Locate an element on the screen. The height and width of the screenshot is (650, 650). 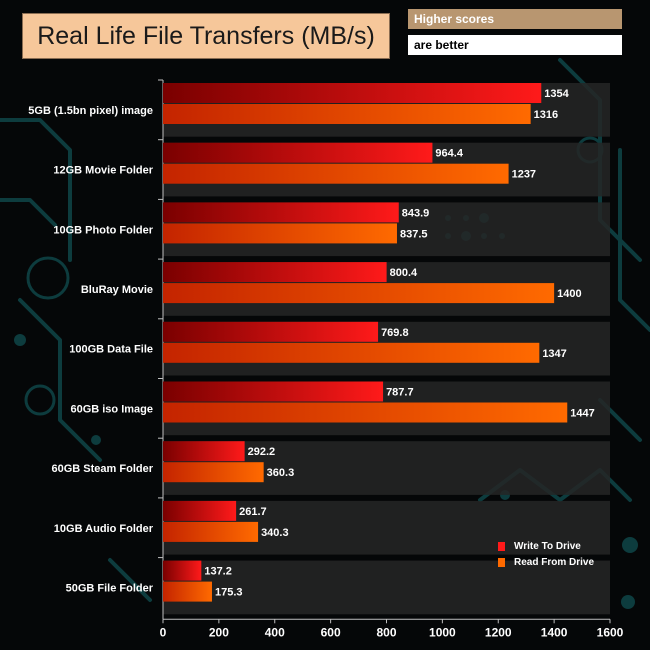
x-tick-label: 800 is located at coordinates (386, 632).